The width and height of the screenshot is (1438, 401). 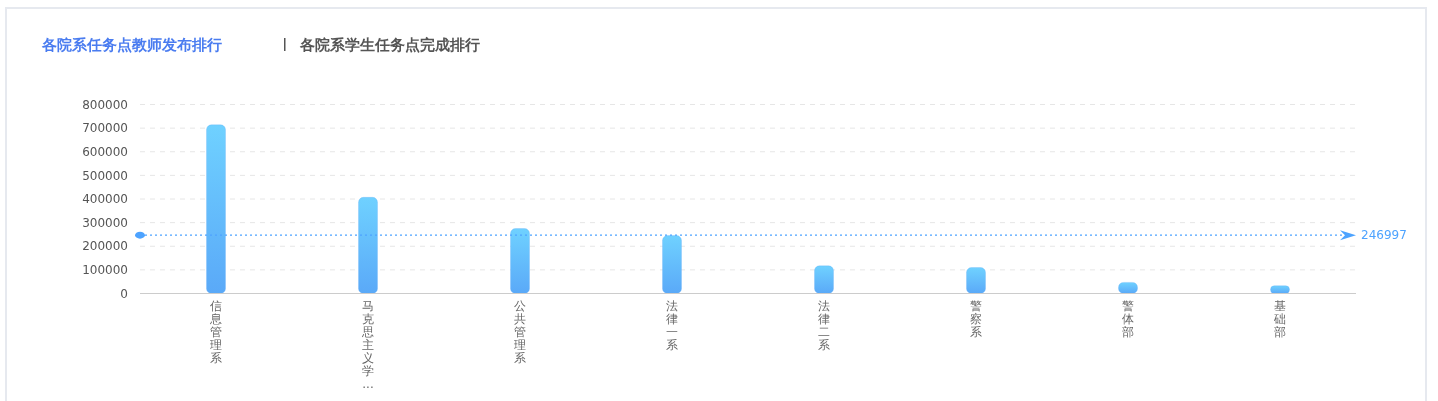 What do you see at coordinates (105, 151) in the screenshot?
I see `y-tick-label: 600000` at bounding box center [105, 151].